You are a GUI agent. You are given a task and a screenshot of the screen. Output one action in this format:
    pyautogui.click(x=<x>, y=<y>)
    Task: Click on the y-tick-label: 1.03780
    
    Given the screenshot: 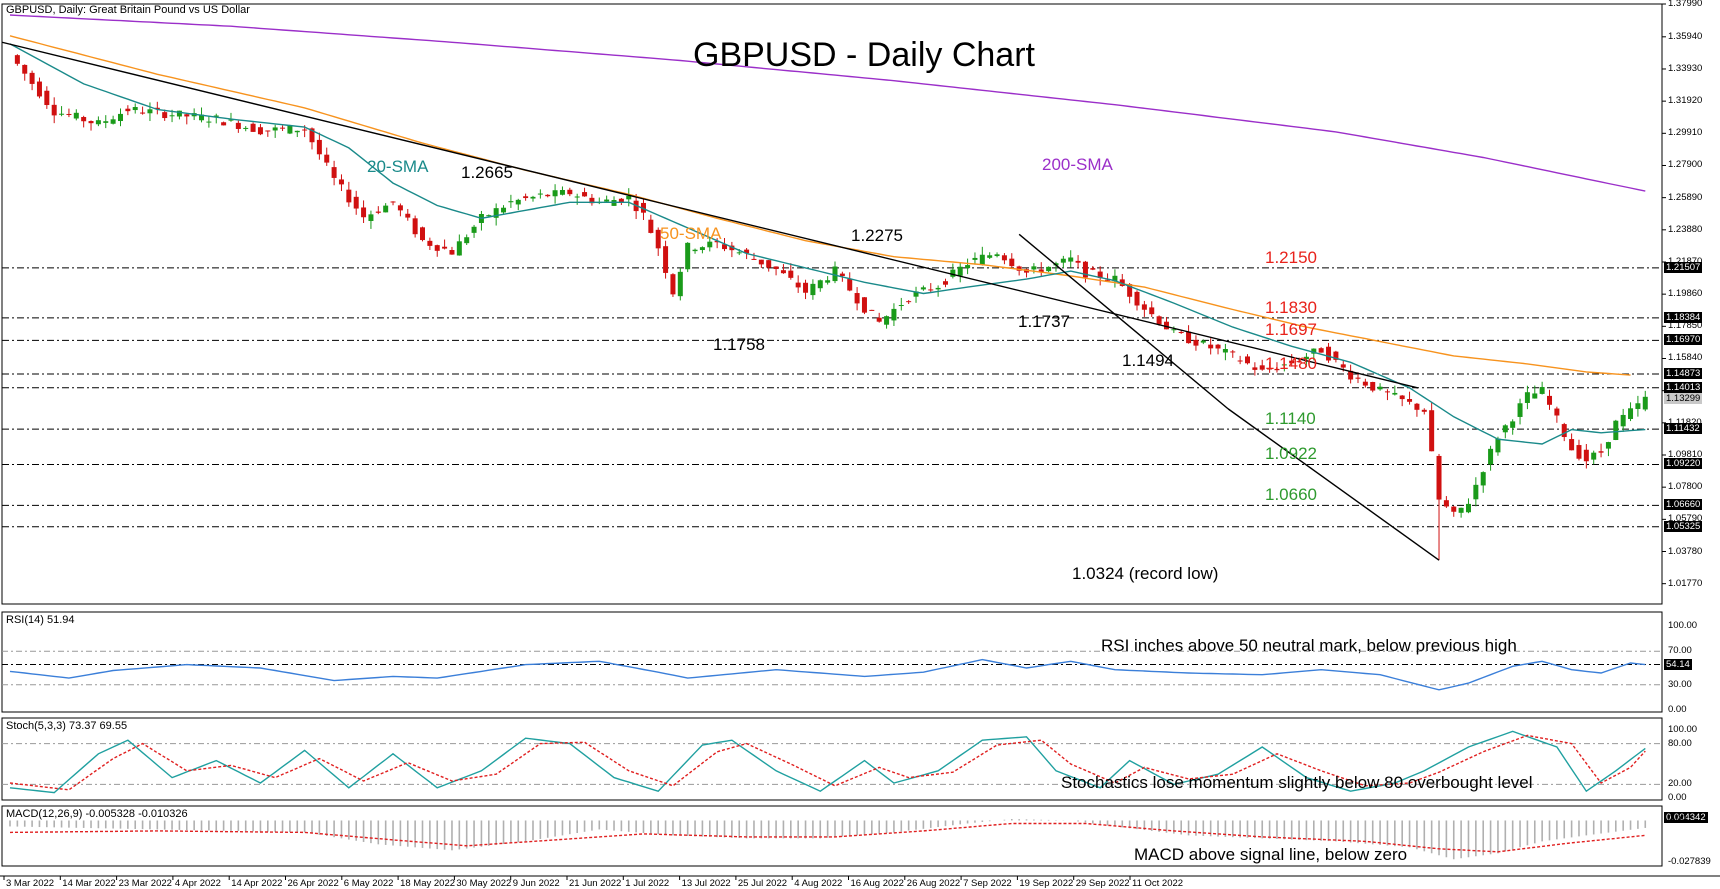 What is the action you would take?
    pyautogui.click(x=1685, y=551)
    